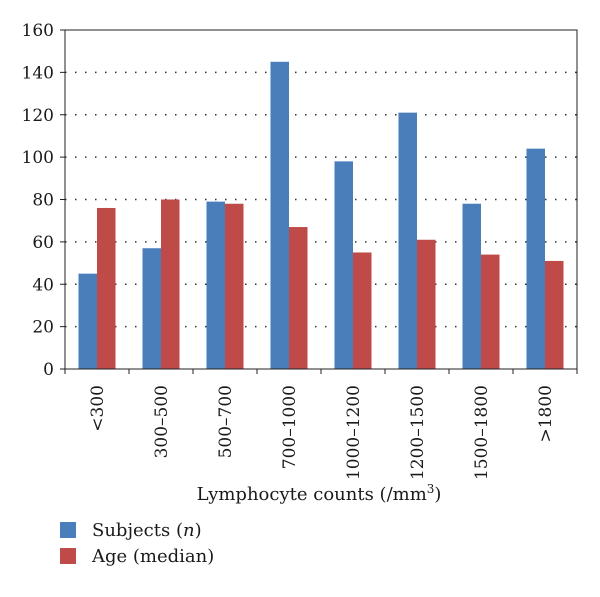  What do you see at coordinates (137, 530) in the screenshot?
I see `legend-label-subjects-text: Subjects (` at bounding box center [137, 530].